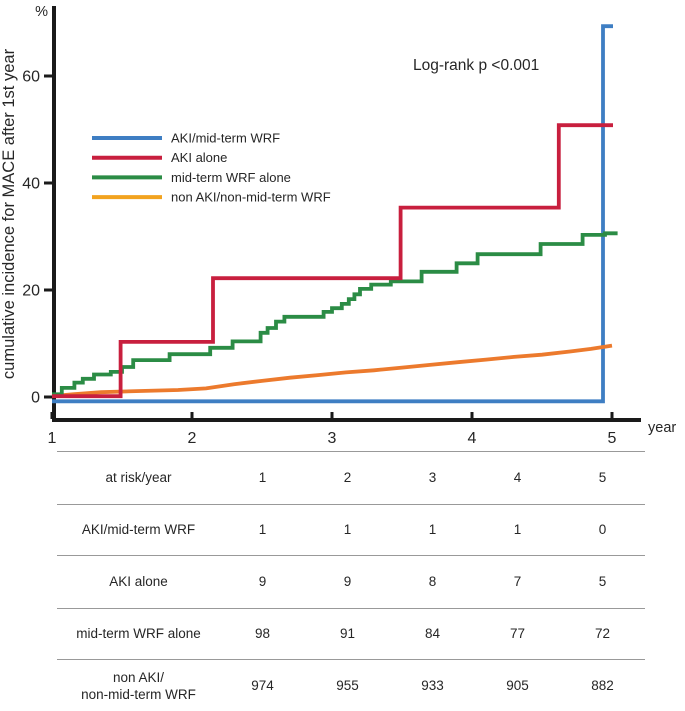  Describe the element at coordinates (31, 77) in the screenshot. I see `y-tick-label: 60` at that location.